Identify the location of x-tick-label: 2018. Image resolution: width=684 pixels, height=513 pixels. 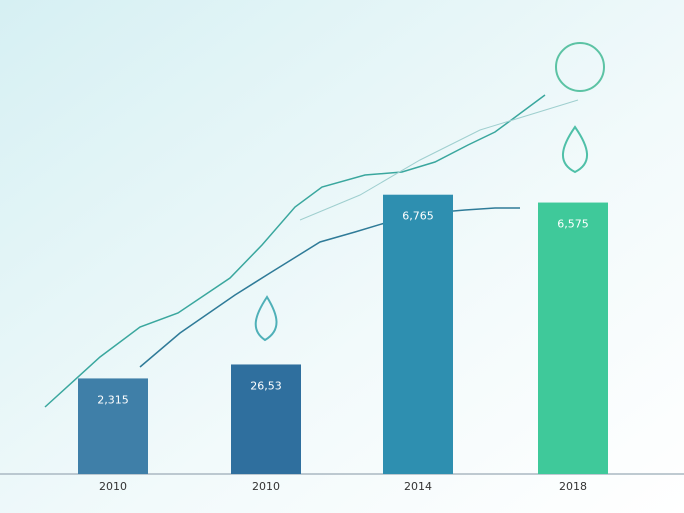
(573, 486).